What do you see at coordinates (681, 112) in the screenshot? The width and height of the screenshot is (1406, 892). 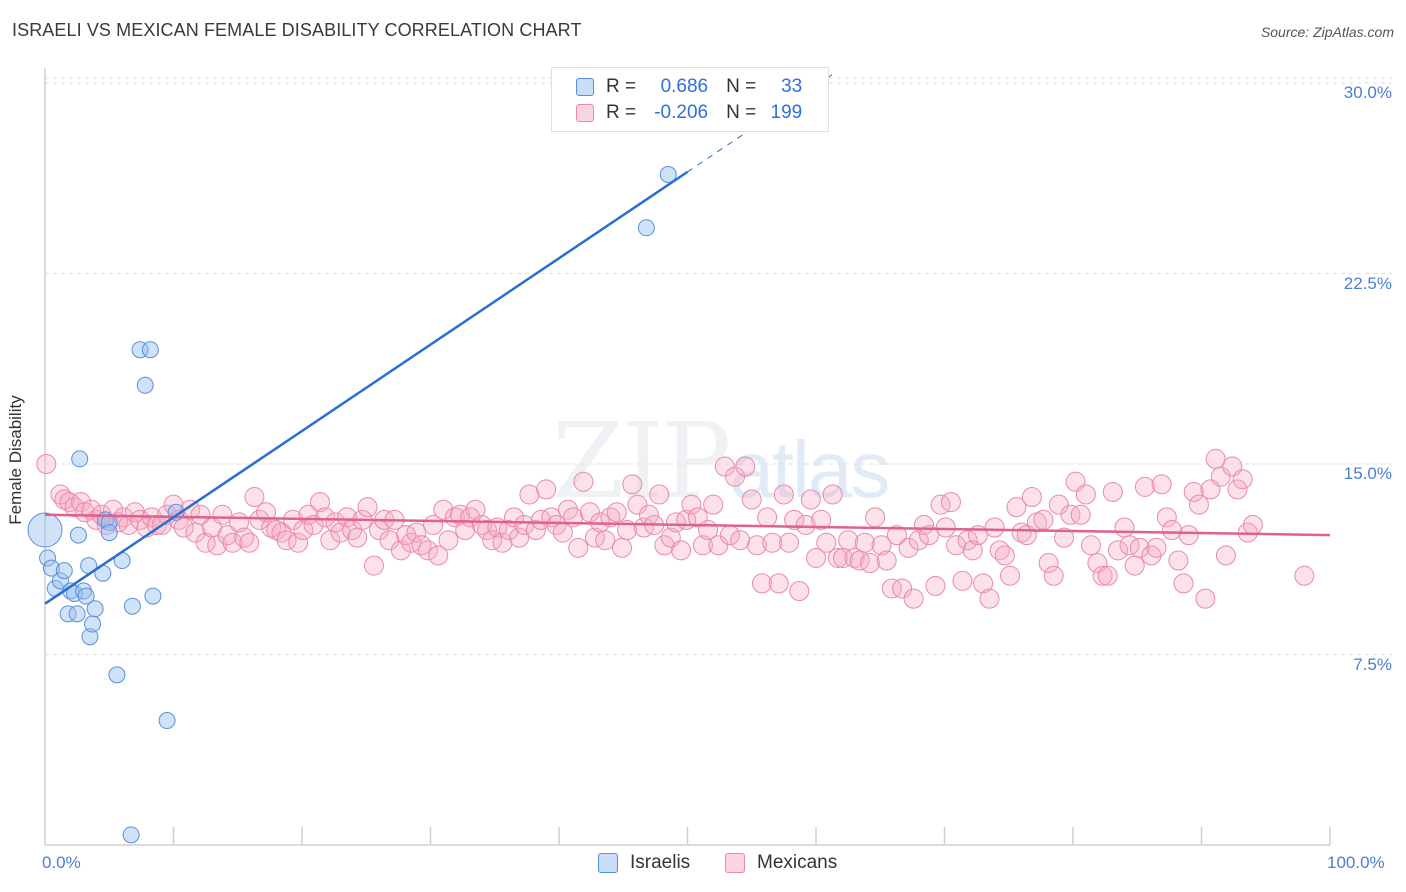 I see `legend-r-value: -0.206` at bounding box center [681, 112].